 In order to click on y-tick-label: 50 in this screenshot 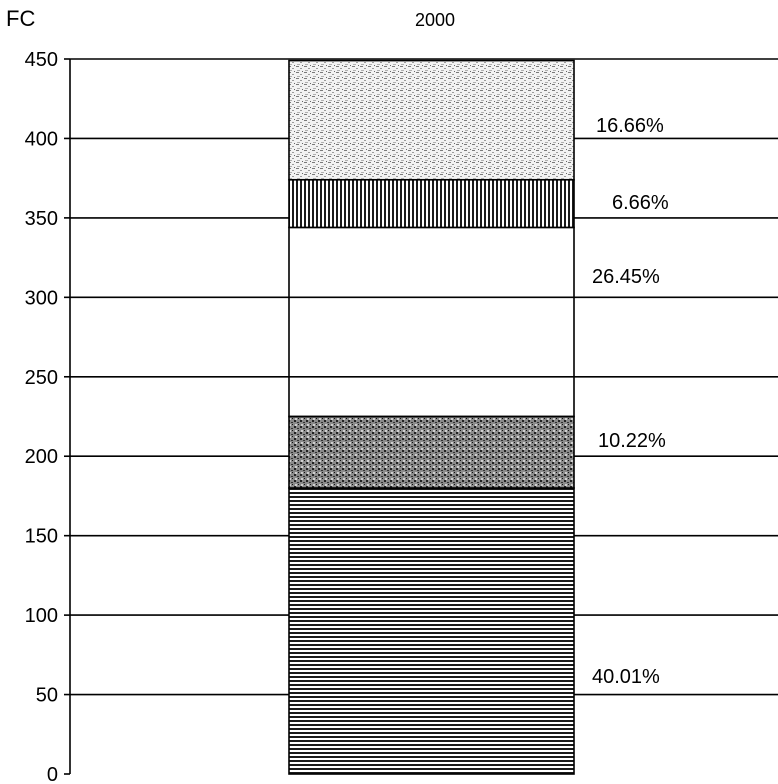, I will do `click(47, 696)`.